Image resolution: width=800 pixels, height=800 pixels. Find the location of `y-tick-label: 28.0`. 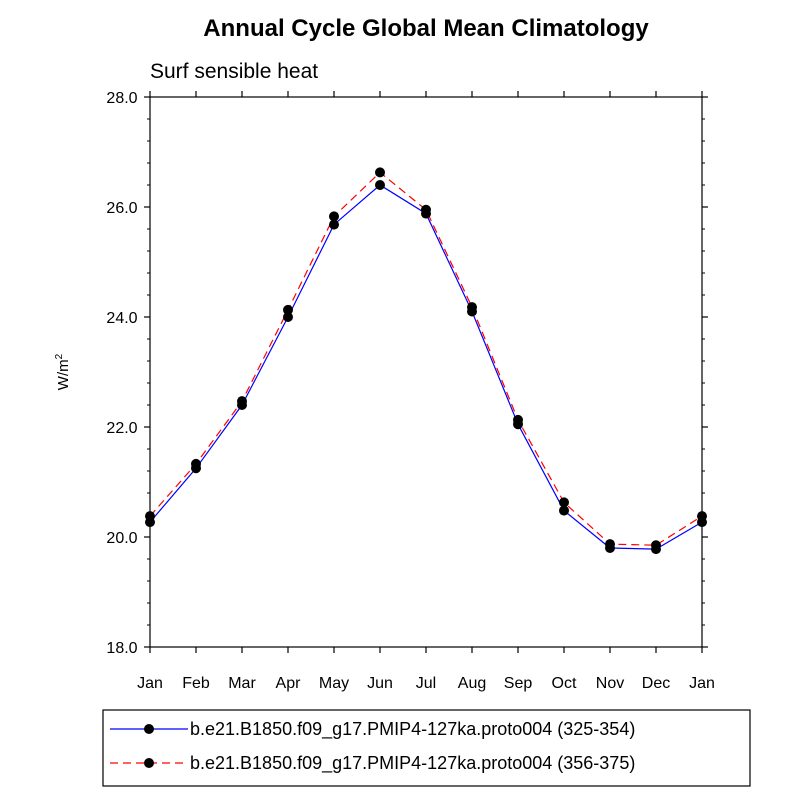

y-tick-label: 28.0 is located at coordinates (121, 98).